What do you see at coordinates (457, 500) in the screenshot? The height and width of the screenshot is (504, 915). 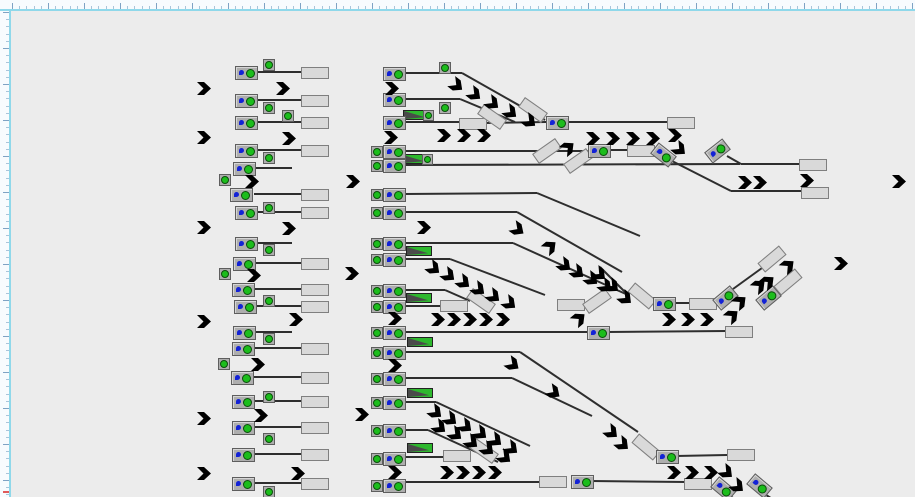 I see `bottom-scroll-strip` at bounding box center [457, 500].